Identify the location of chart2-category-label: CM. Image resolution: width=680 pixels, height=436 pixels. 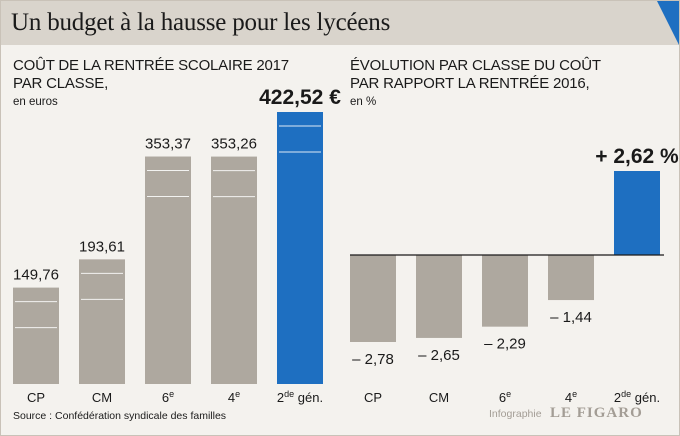
(439, 397).